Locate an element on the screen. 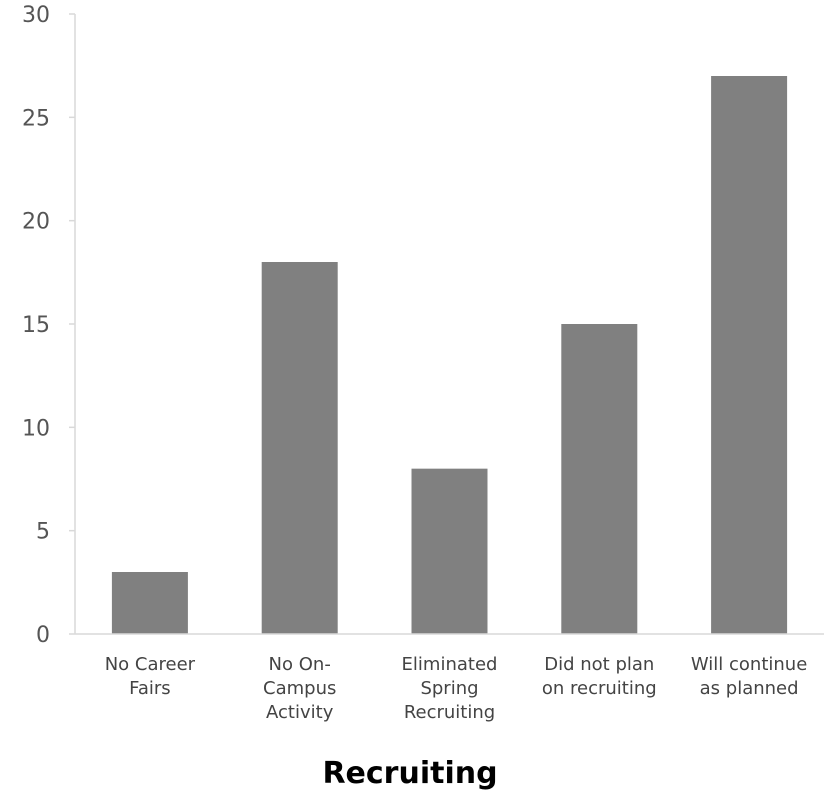 Image resolution: width=824 pixels, height=805 pixels. y-tick-label: 10 is located at coordinates (36, 428).